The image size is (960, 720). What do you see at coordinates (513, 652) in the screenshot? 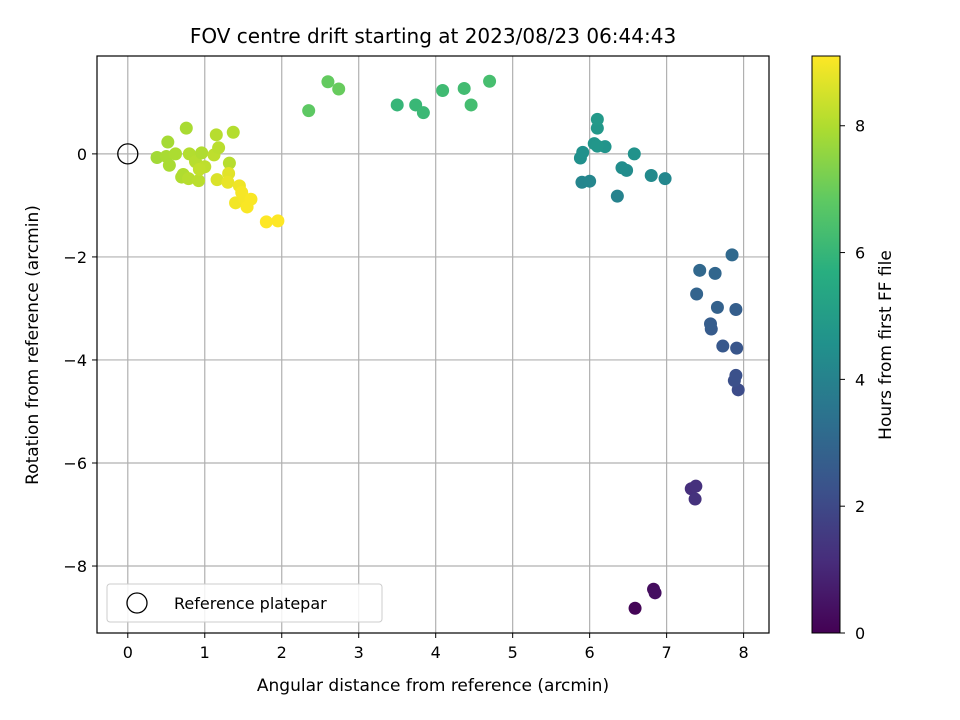
I see `x-tick-label: 5` at bounding box center [513, 652].